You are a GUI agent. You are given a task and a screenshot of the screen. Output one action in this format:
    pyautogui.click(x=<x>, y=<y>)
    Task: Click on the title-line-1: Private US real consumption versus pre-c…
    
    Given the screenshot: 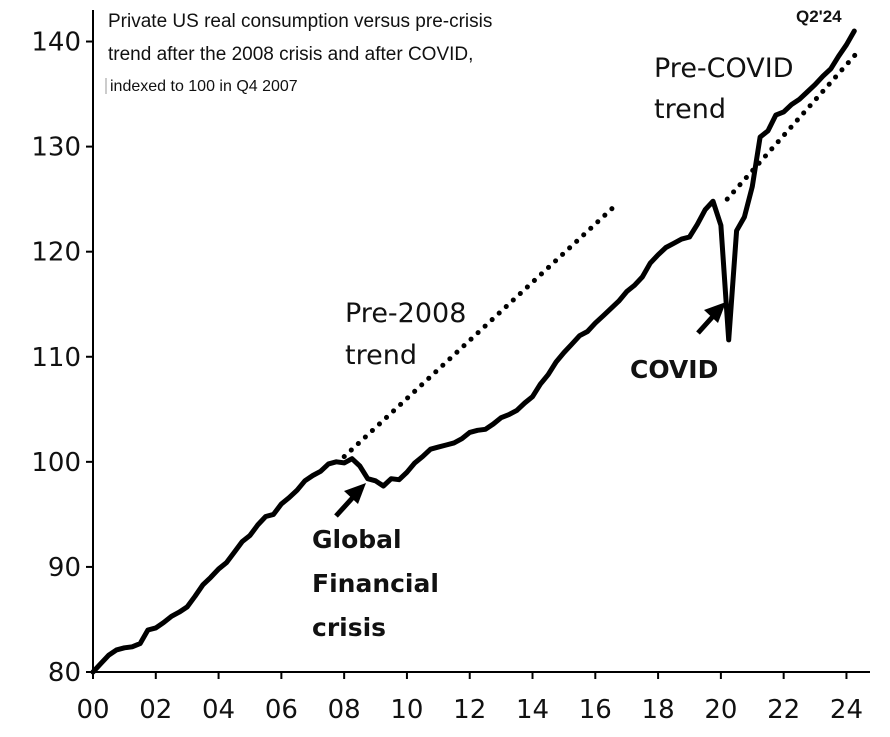 What is the action you would take?
    pyautogui.click(x=300, y=21)
    